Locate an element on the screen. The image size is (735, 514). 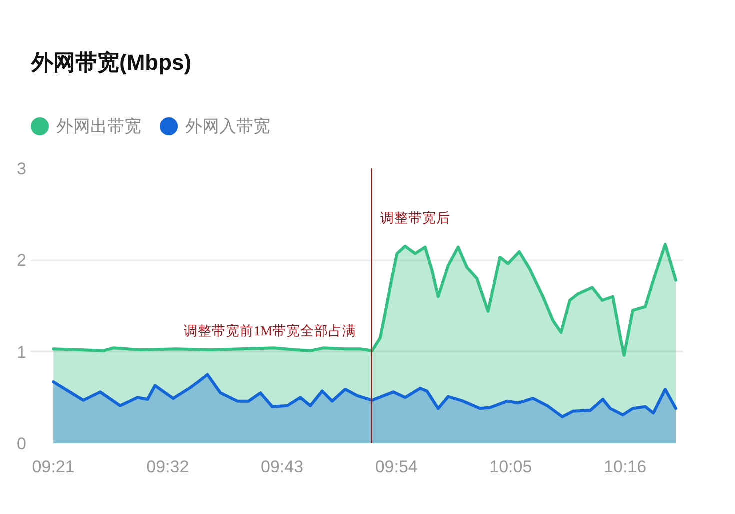
y-tick-label: 2 is located at coordinates (22, 260).